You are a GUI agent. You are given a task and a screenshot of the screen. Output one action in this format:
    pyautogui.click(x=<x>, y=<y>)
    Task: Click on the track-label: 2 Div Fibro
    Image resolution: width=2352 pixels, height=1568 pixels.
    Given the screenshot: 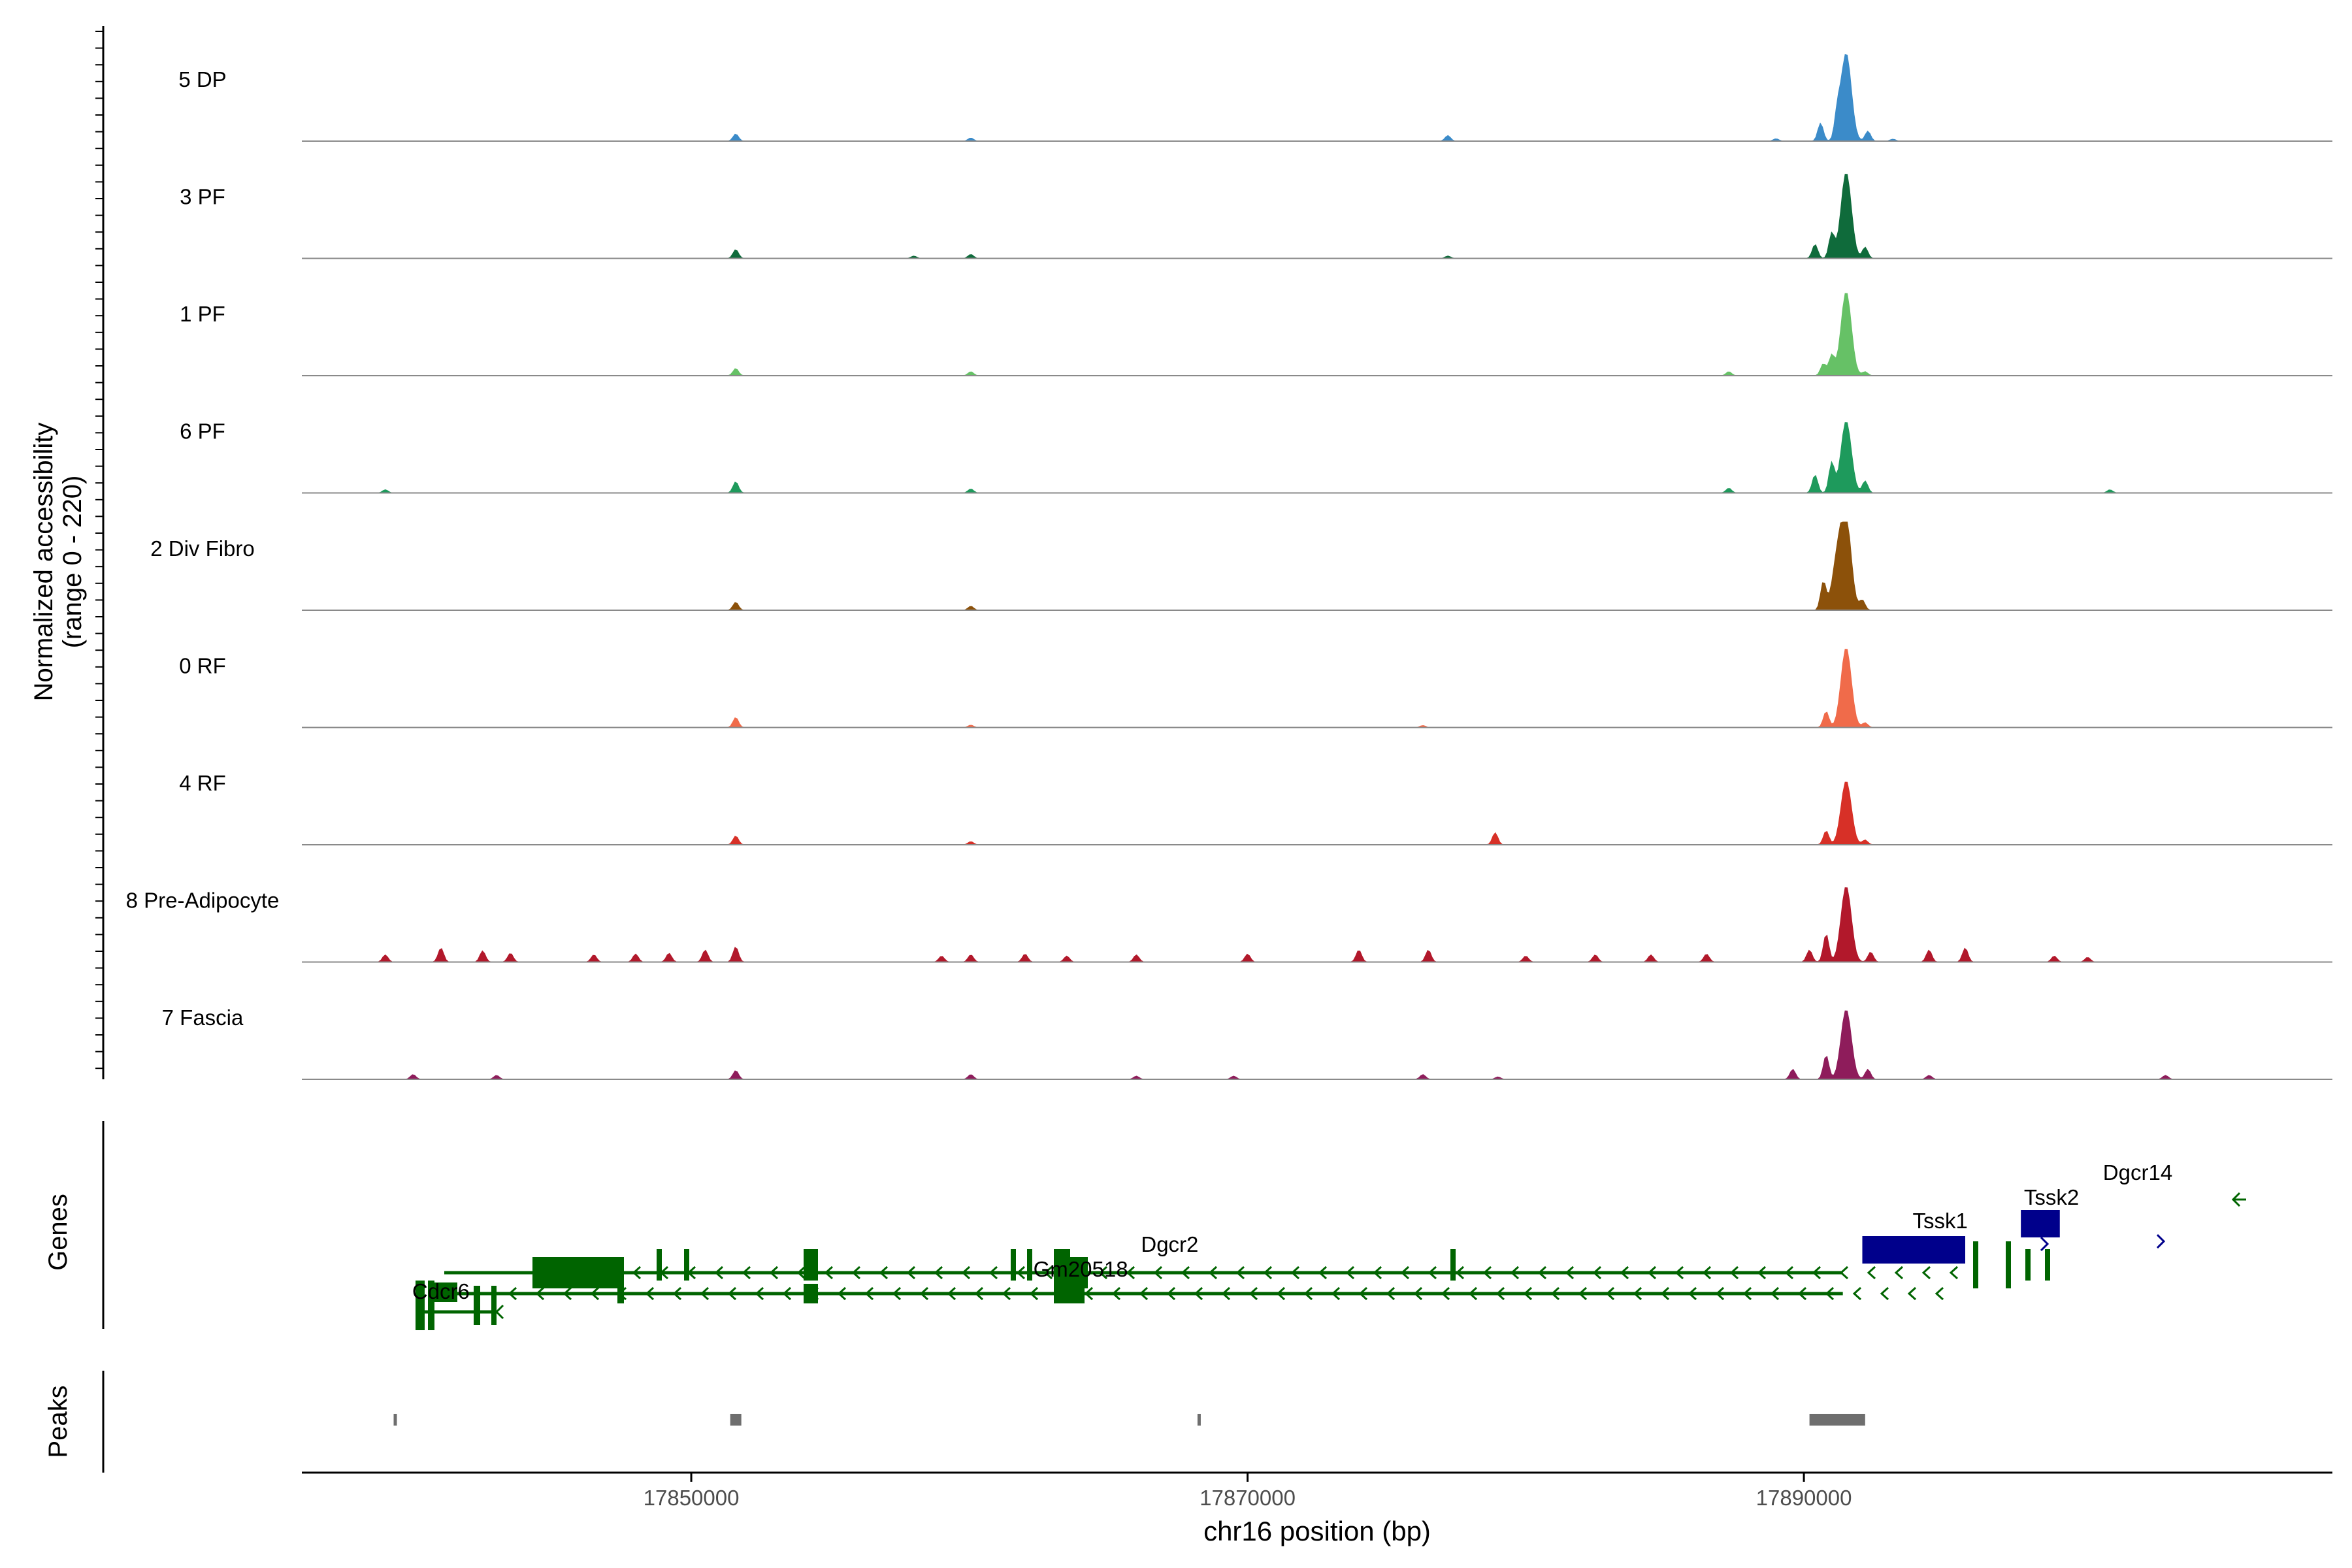 What is the action you would take?
    pyautogui.click(x=202, y=548)
    